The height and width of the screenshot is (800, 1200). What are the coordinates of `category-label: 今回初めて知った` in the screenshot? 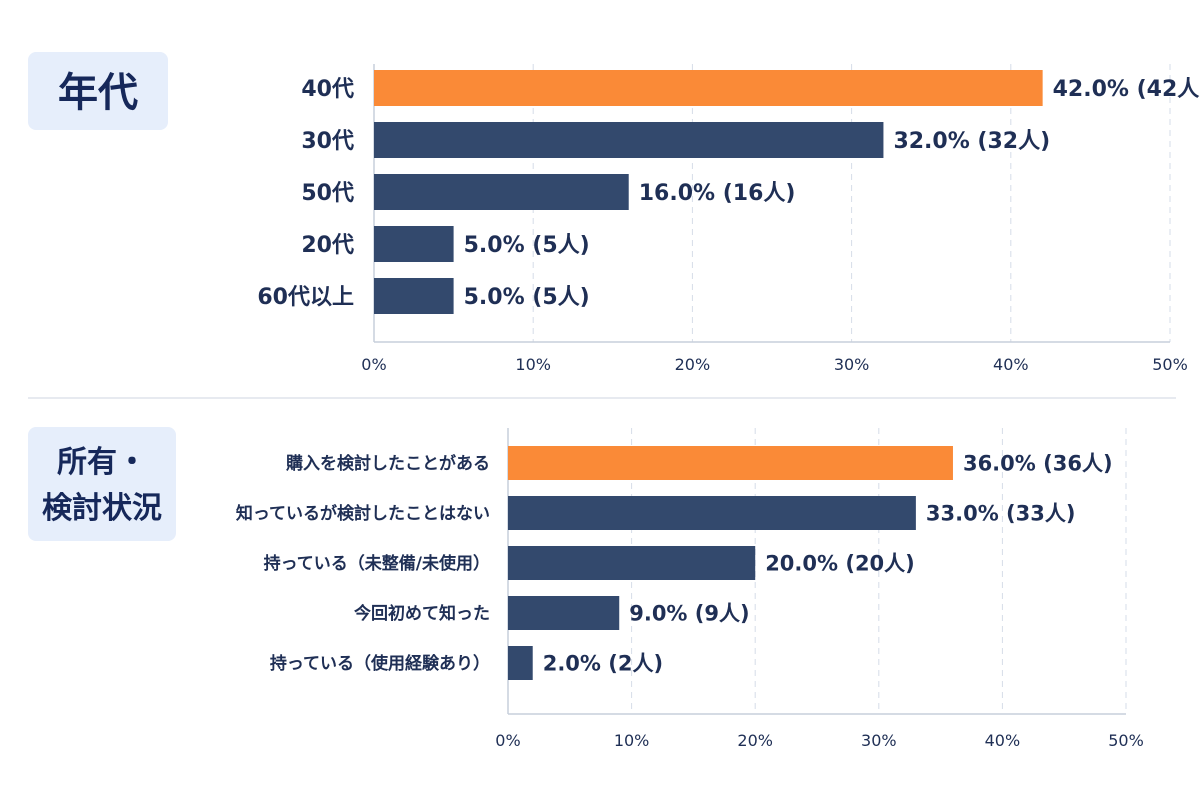 It's located at (422, 613).